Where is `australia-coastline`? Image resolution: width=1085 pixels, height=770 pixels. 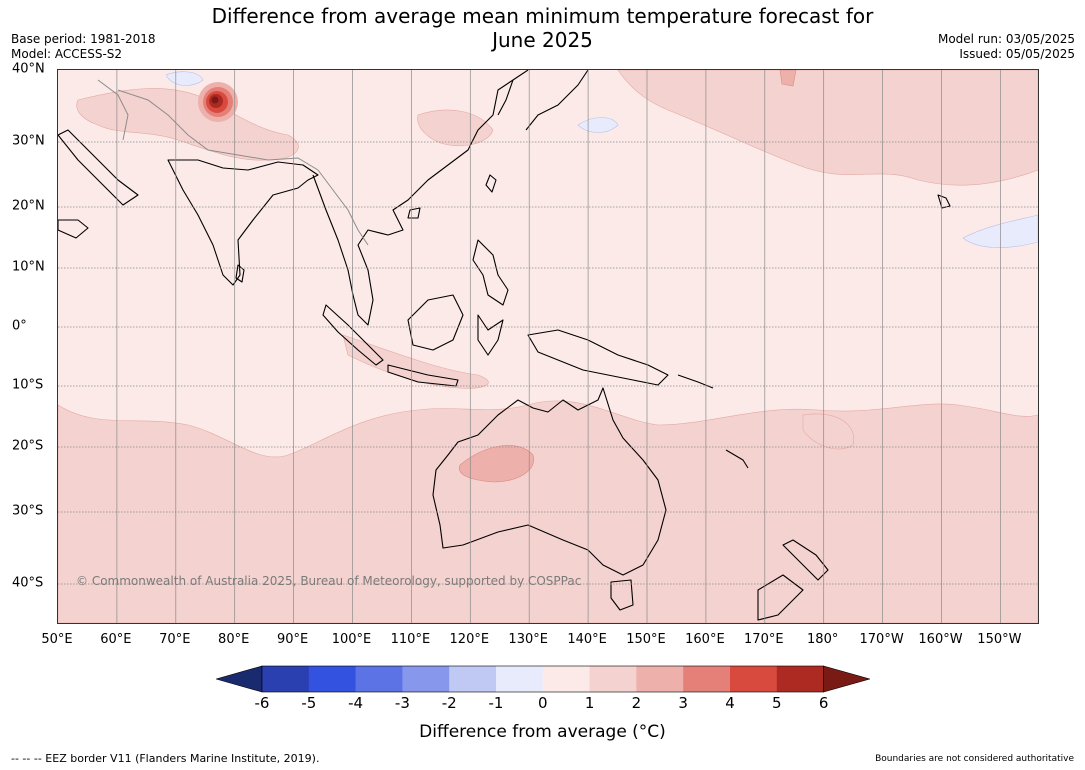 australia-coastline is located at coordinates (549, 481).